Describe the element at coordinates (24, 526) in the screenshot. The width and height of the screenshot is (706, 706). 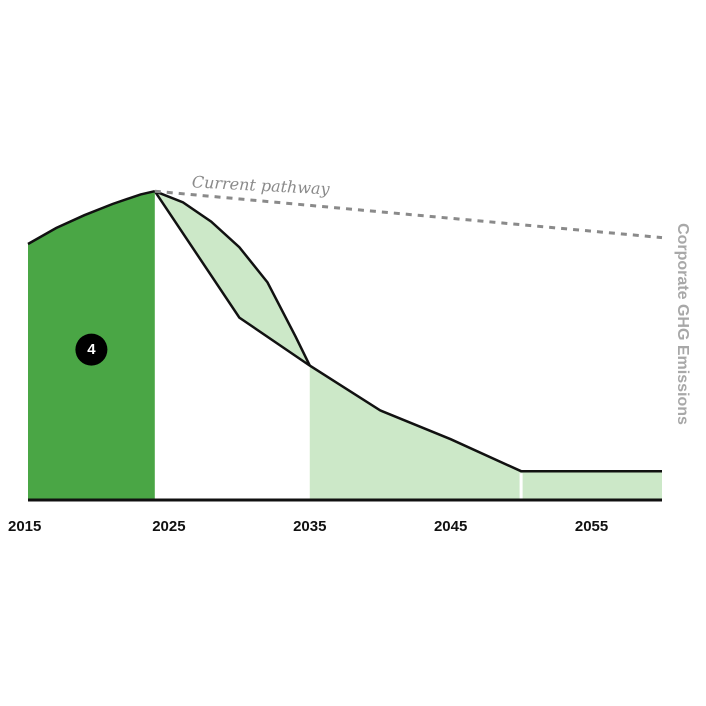
I see `x-tick-label: 2015` at that location.